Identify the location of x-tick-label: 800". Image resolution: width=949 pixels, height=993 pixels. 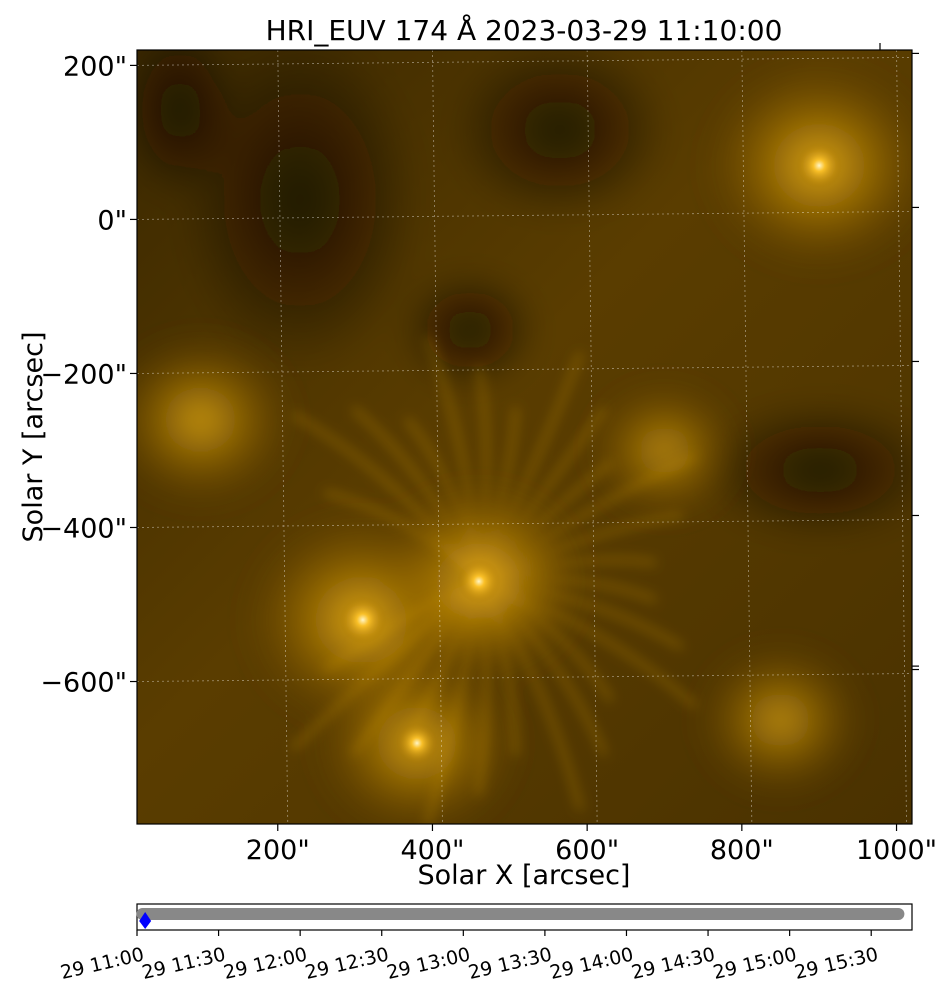
(742, 850).